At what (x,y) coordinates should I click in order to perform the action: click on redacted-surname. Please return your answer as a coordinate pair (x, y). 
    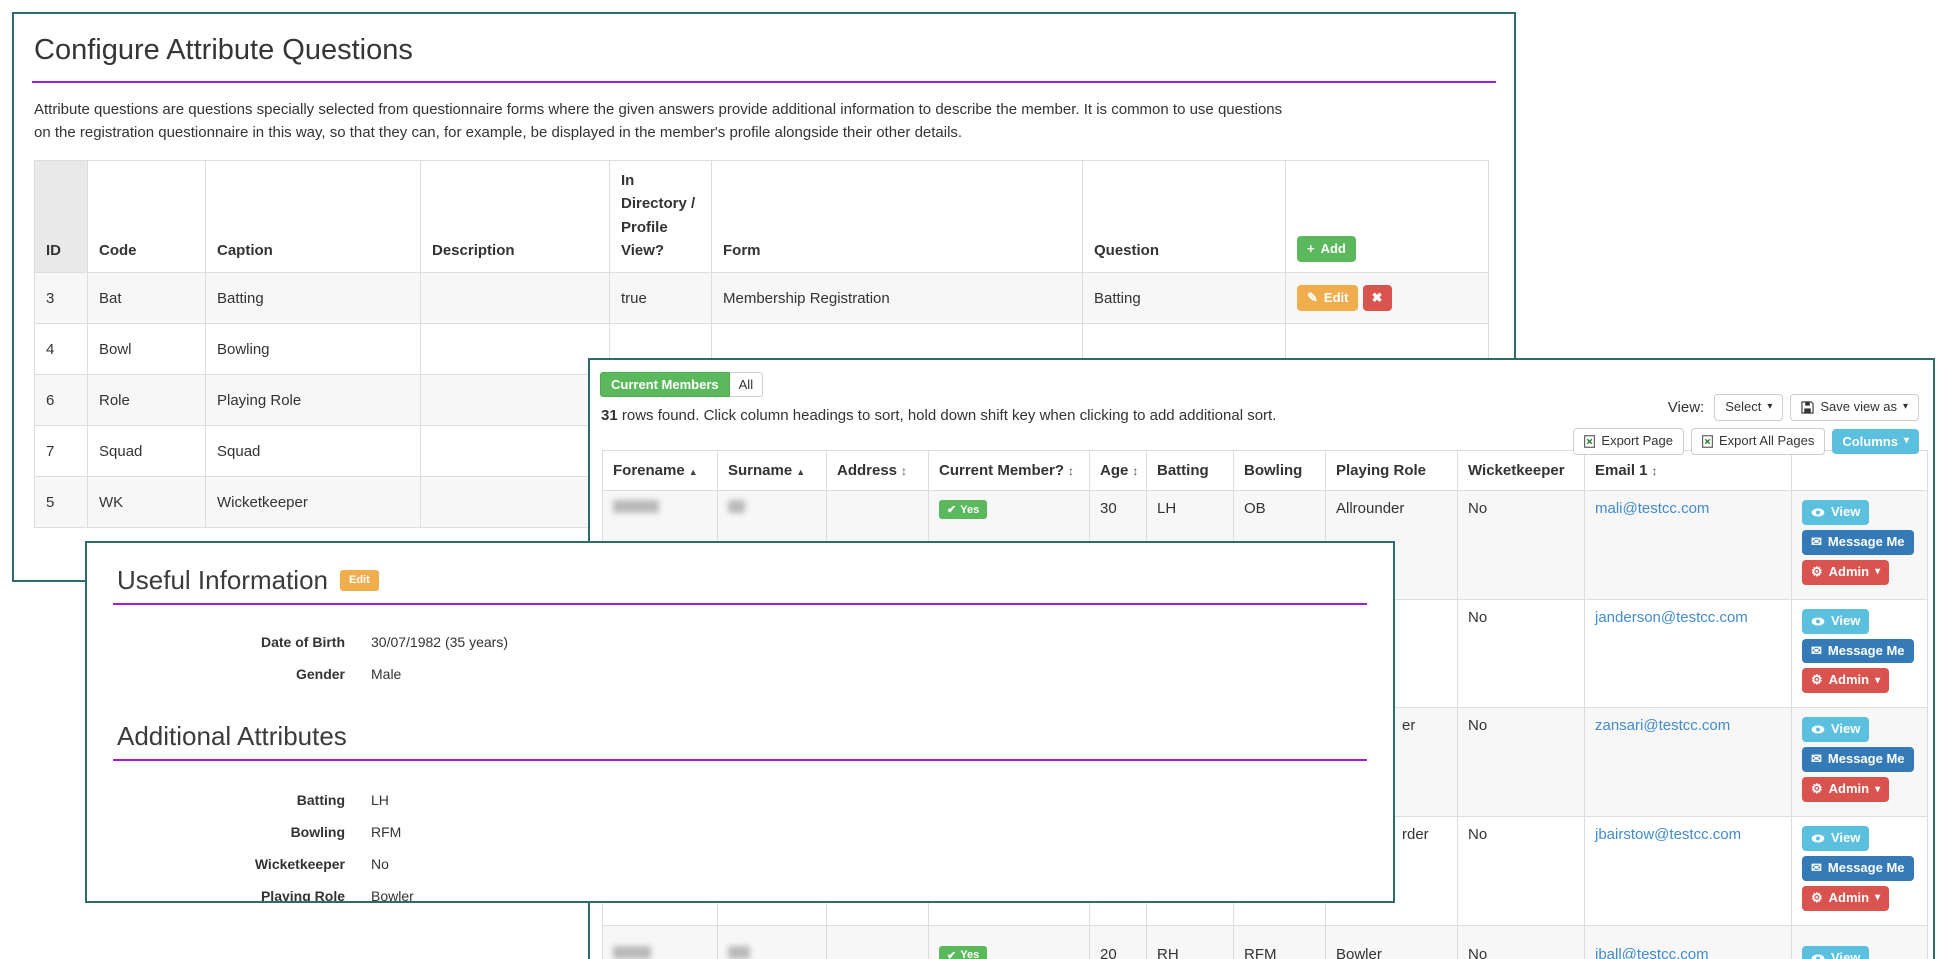
    Looking at the image, I should click on (736, 506).